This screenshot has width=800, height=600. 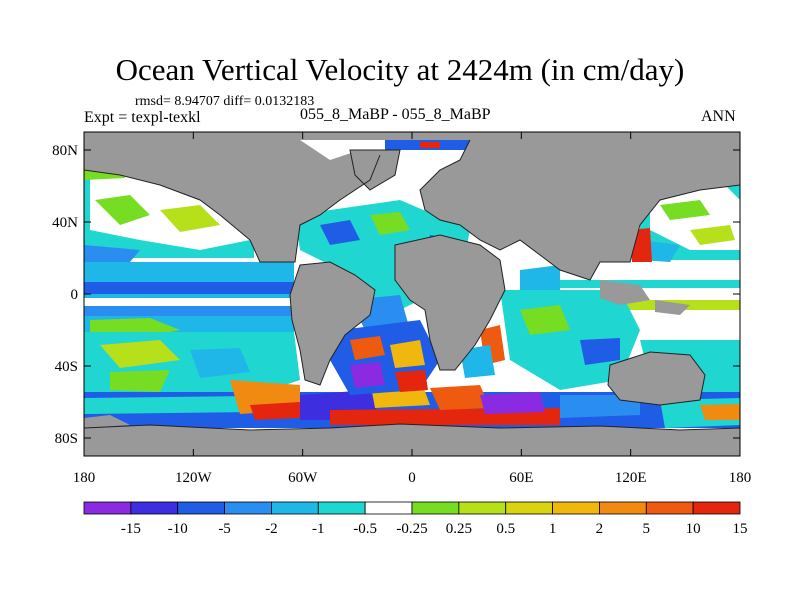 What do you see at coordinates (271, 529) in the screenshot?
I see `colorbar-label: -2` at bounding box center [271, 529].